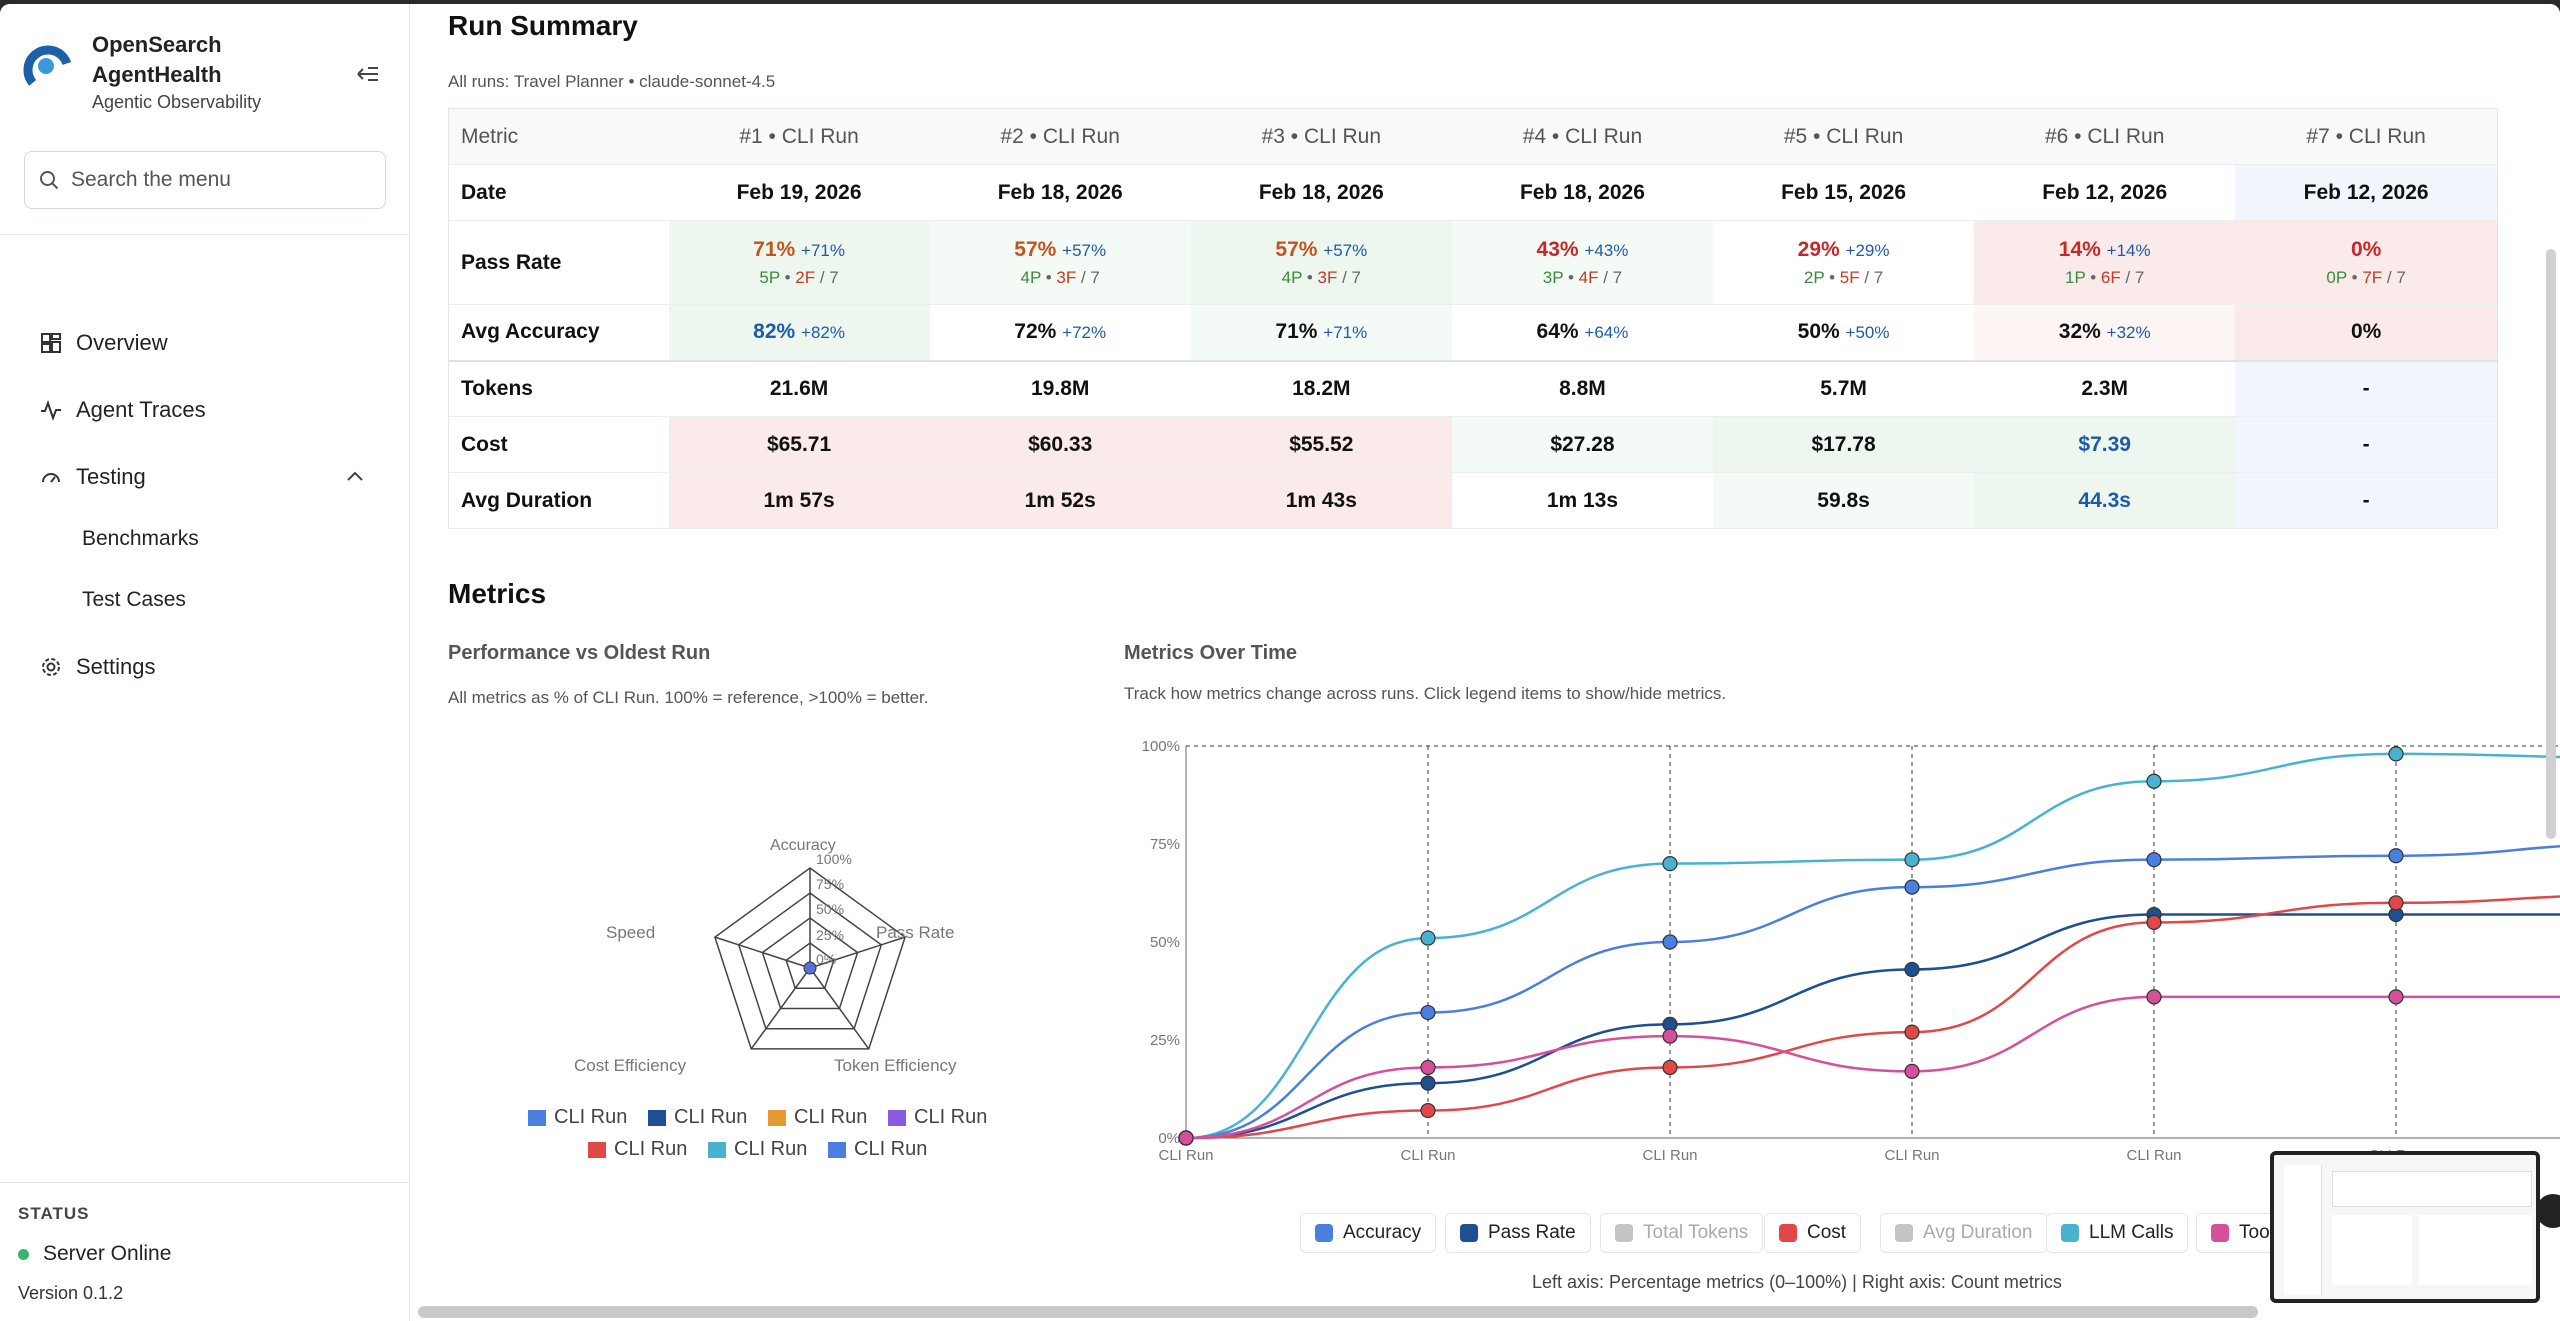 This screenshot has height=1321, width=2560. What do you see at coordinates (1872, 1026) in the screenshot?
I see `series-line-pass-rate` at bounding box center [1872, 1026].